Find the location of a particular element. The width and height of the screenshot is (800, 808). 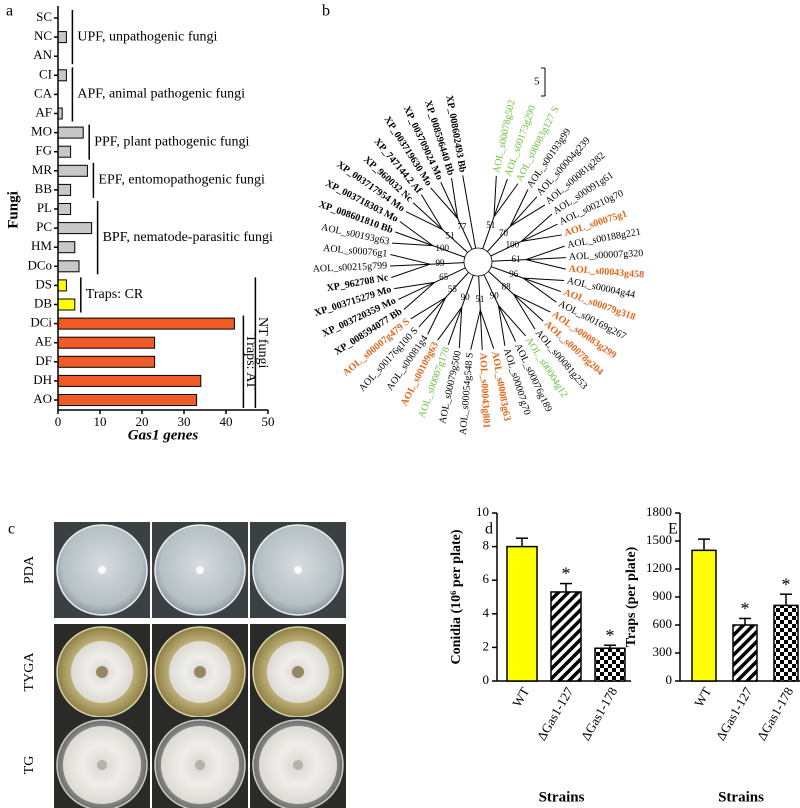

y-tick-label: FG is located at coordinates (43, 150).